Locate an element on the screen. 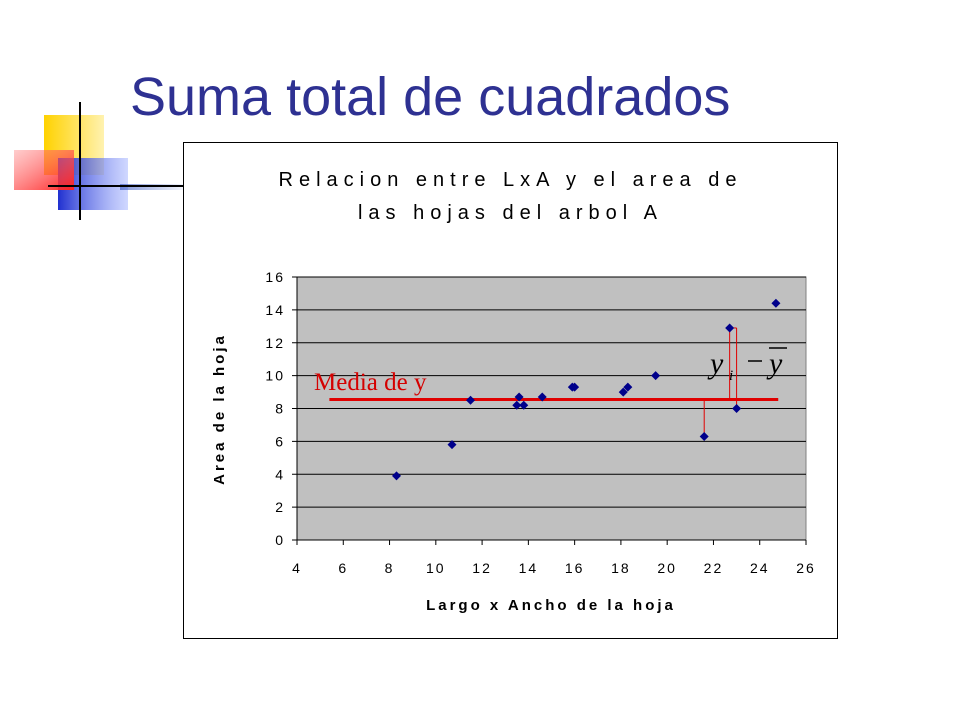 The width and height of the screenshot is (960, 720). x-tick-label: 6 is located at coordinates (343, 568).